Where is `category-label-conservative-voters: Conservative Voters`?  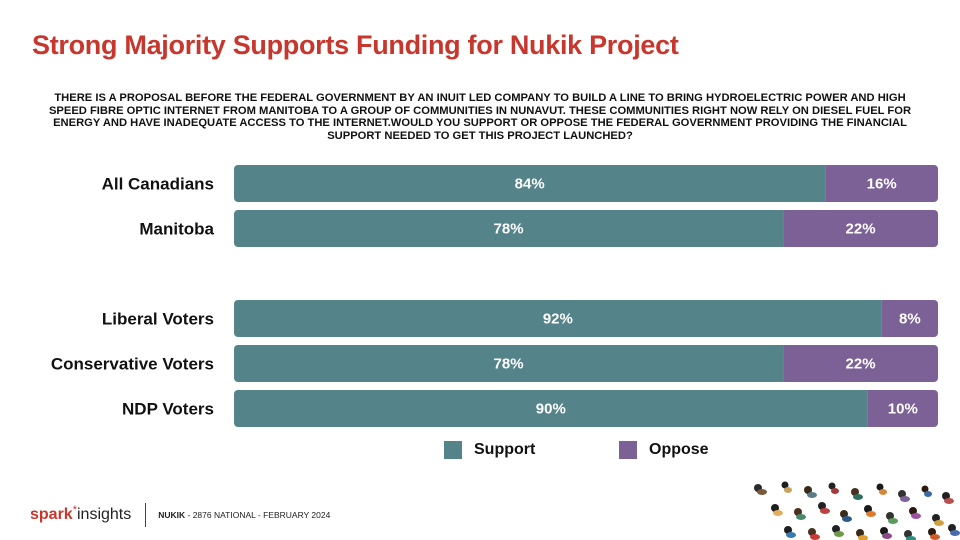
category-label-conservative-voters: Conservative Voters is located at coordinates (132, 364).